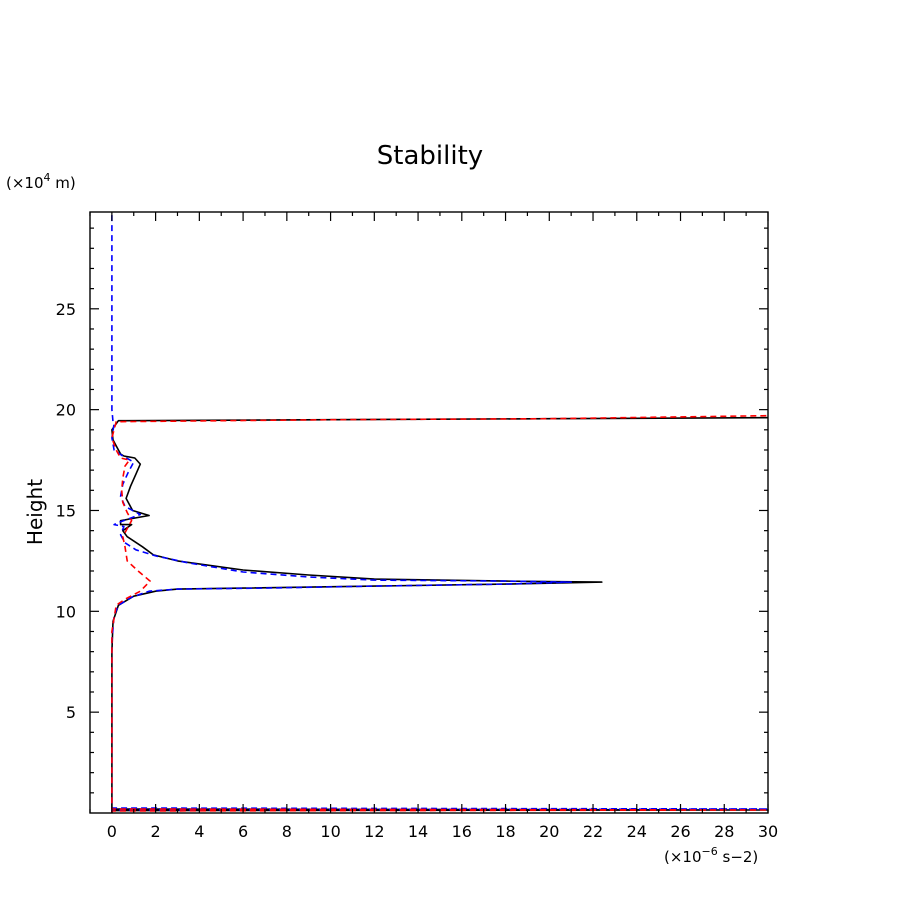 The width and height of the screenshot is (904, 904). I want to click on chart-title: Stability, so click(430, 156).